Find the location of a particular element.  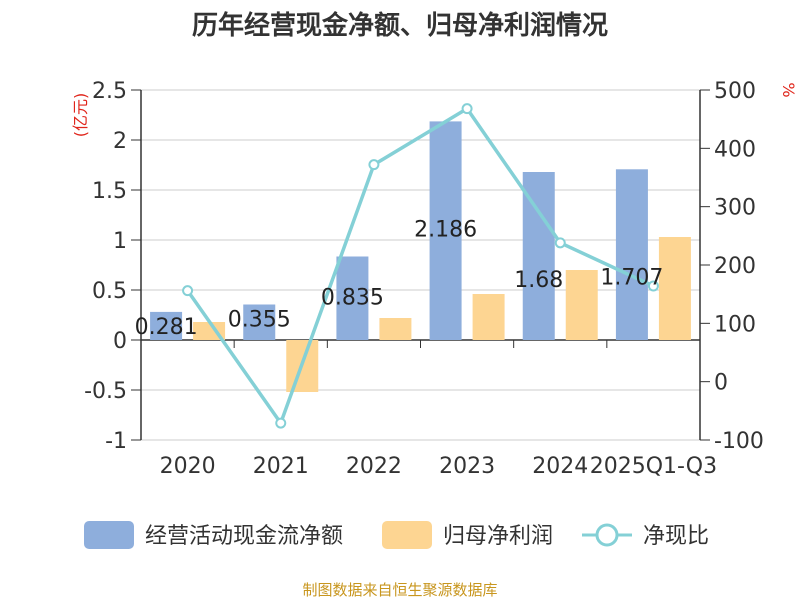

left-tick-label: 0.5 is located at coordinates (109, 291).